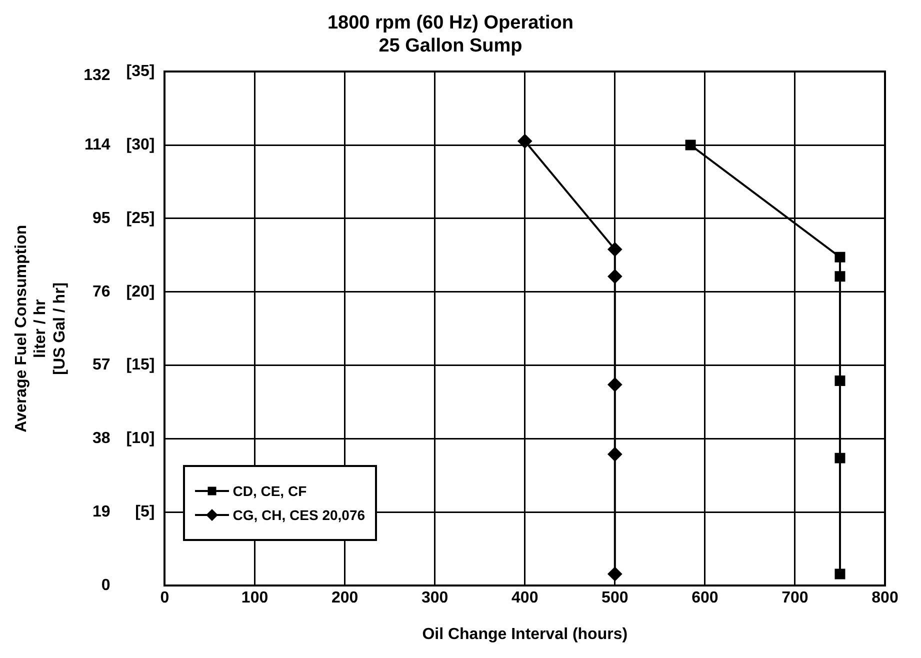  Describe the element at coordinates (140, 145) in the screenshot. I see `y2-tick-label: [30]` at that location.